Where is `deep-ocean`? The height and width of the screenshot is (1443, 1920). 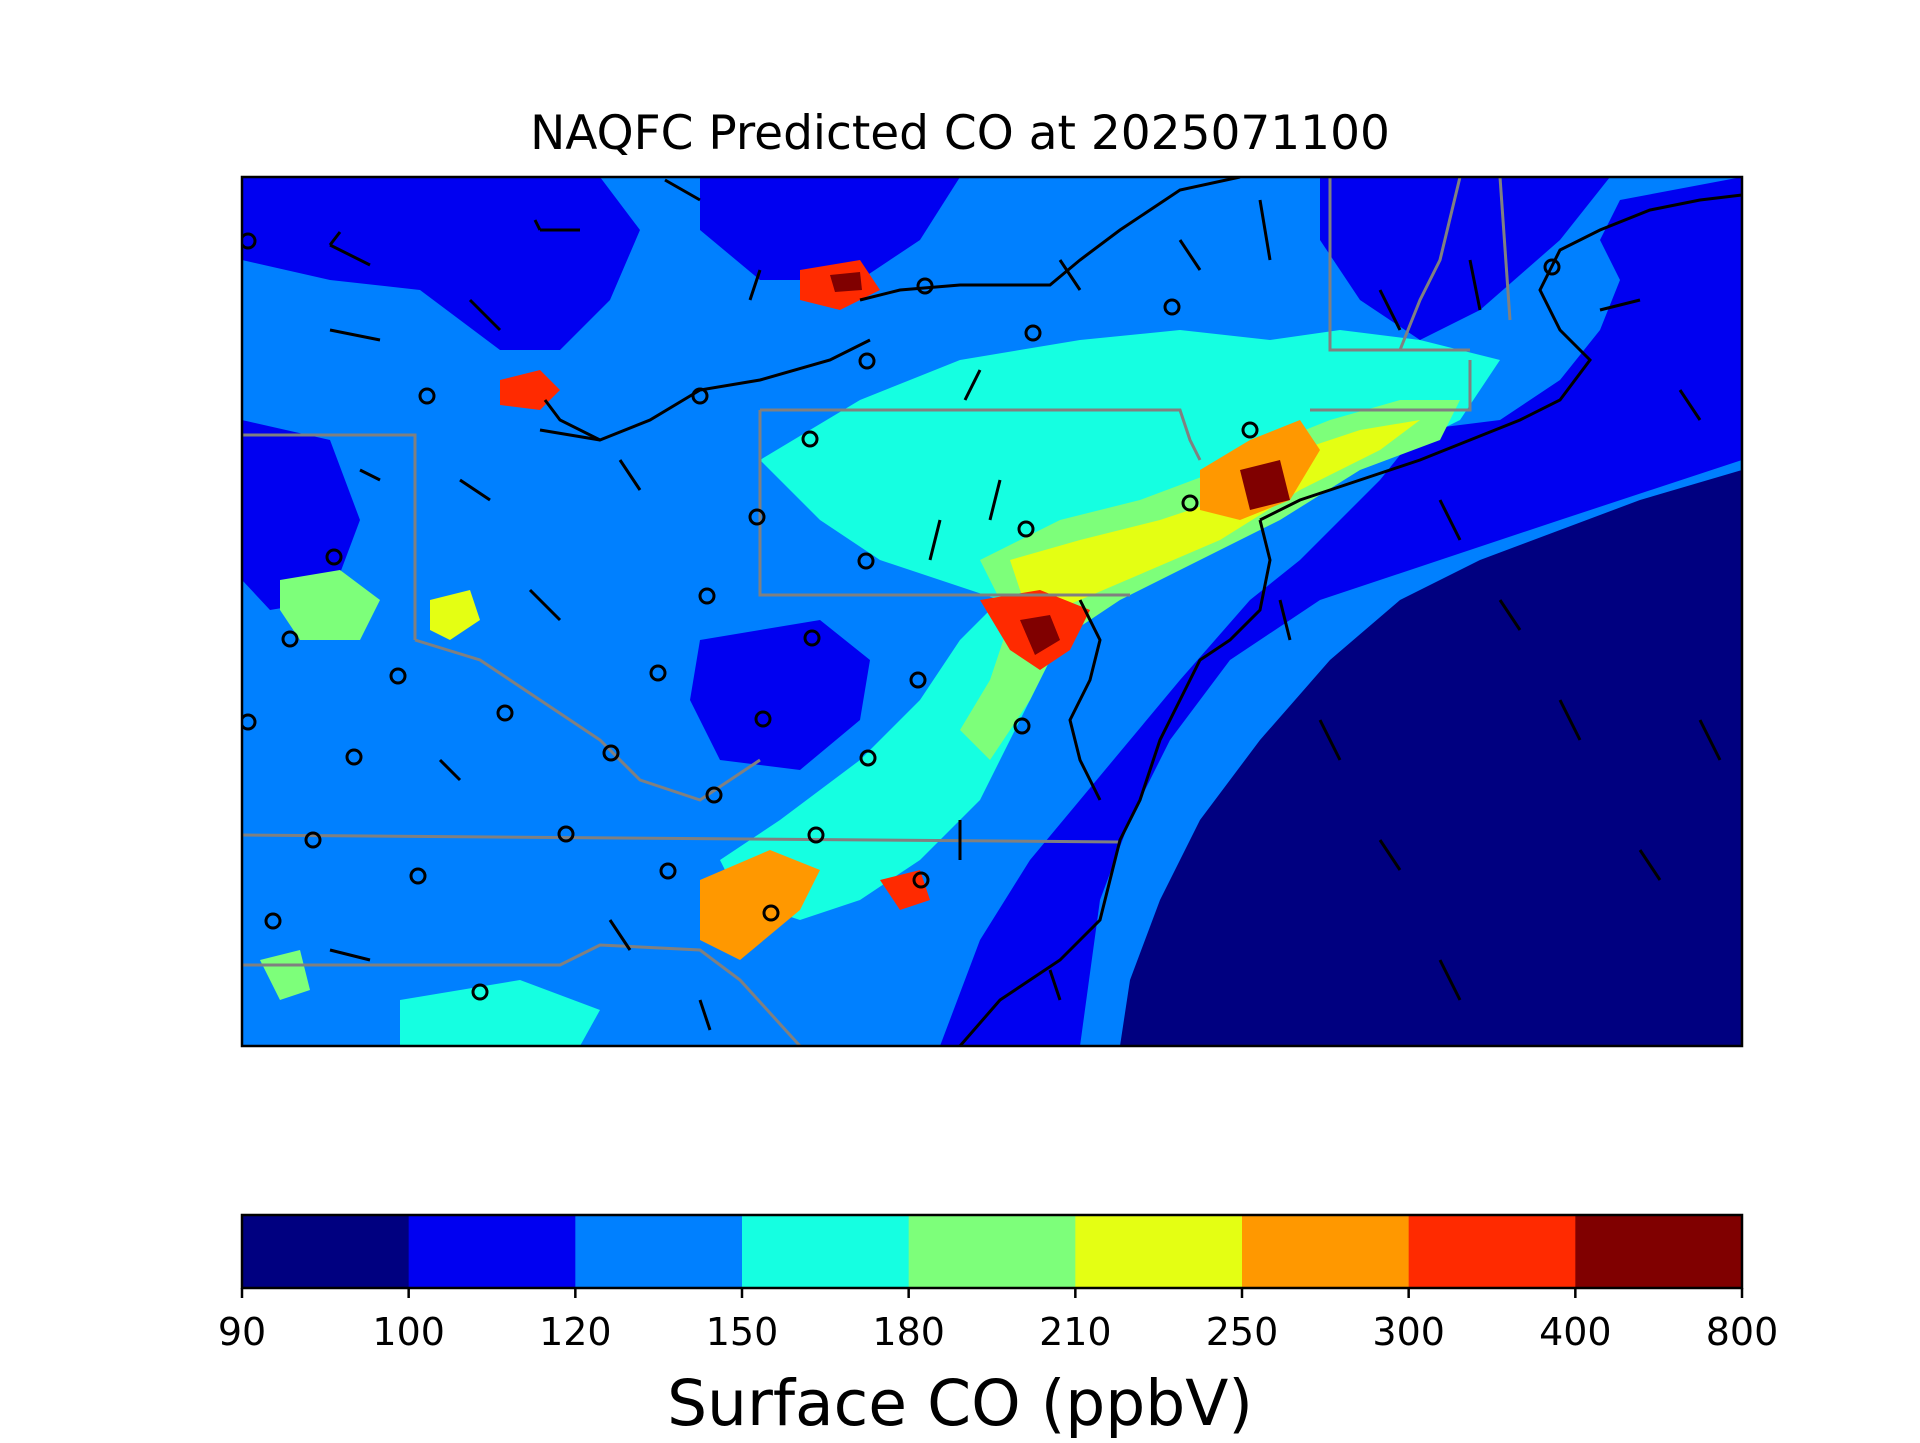
deep-ocean is located at coordinates (1431, 758).